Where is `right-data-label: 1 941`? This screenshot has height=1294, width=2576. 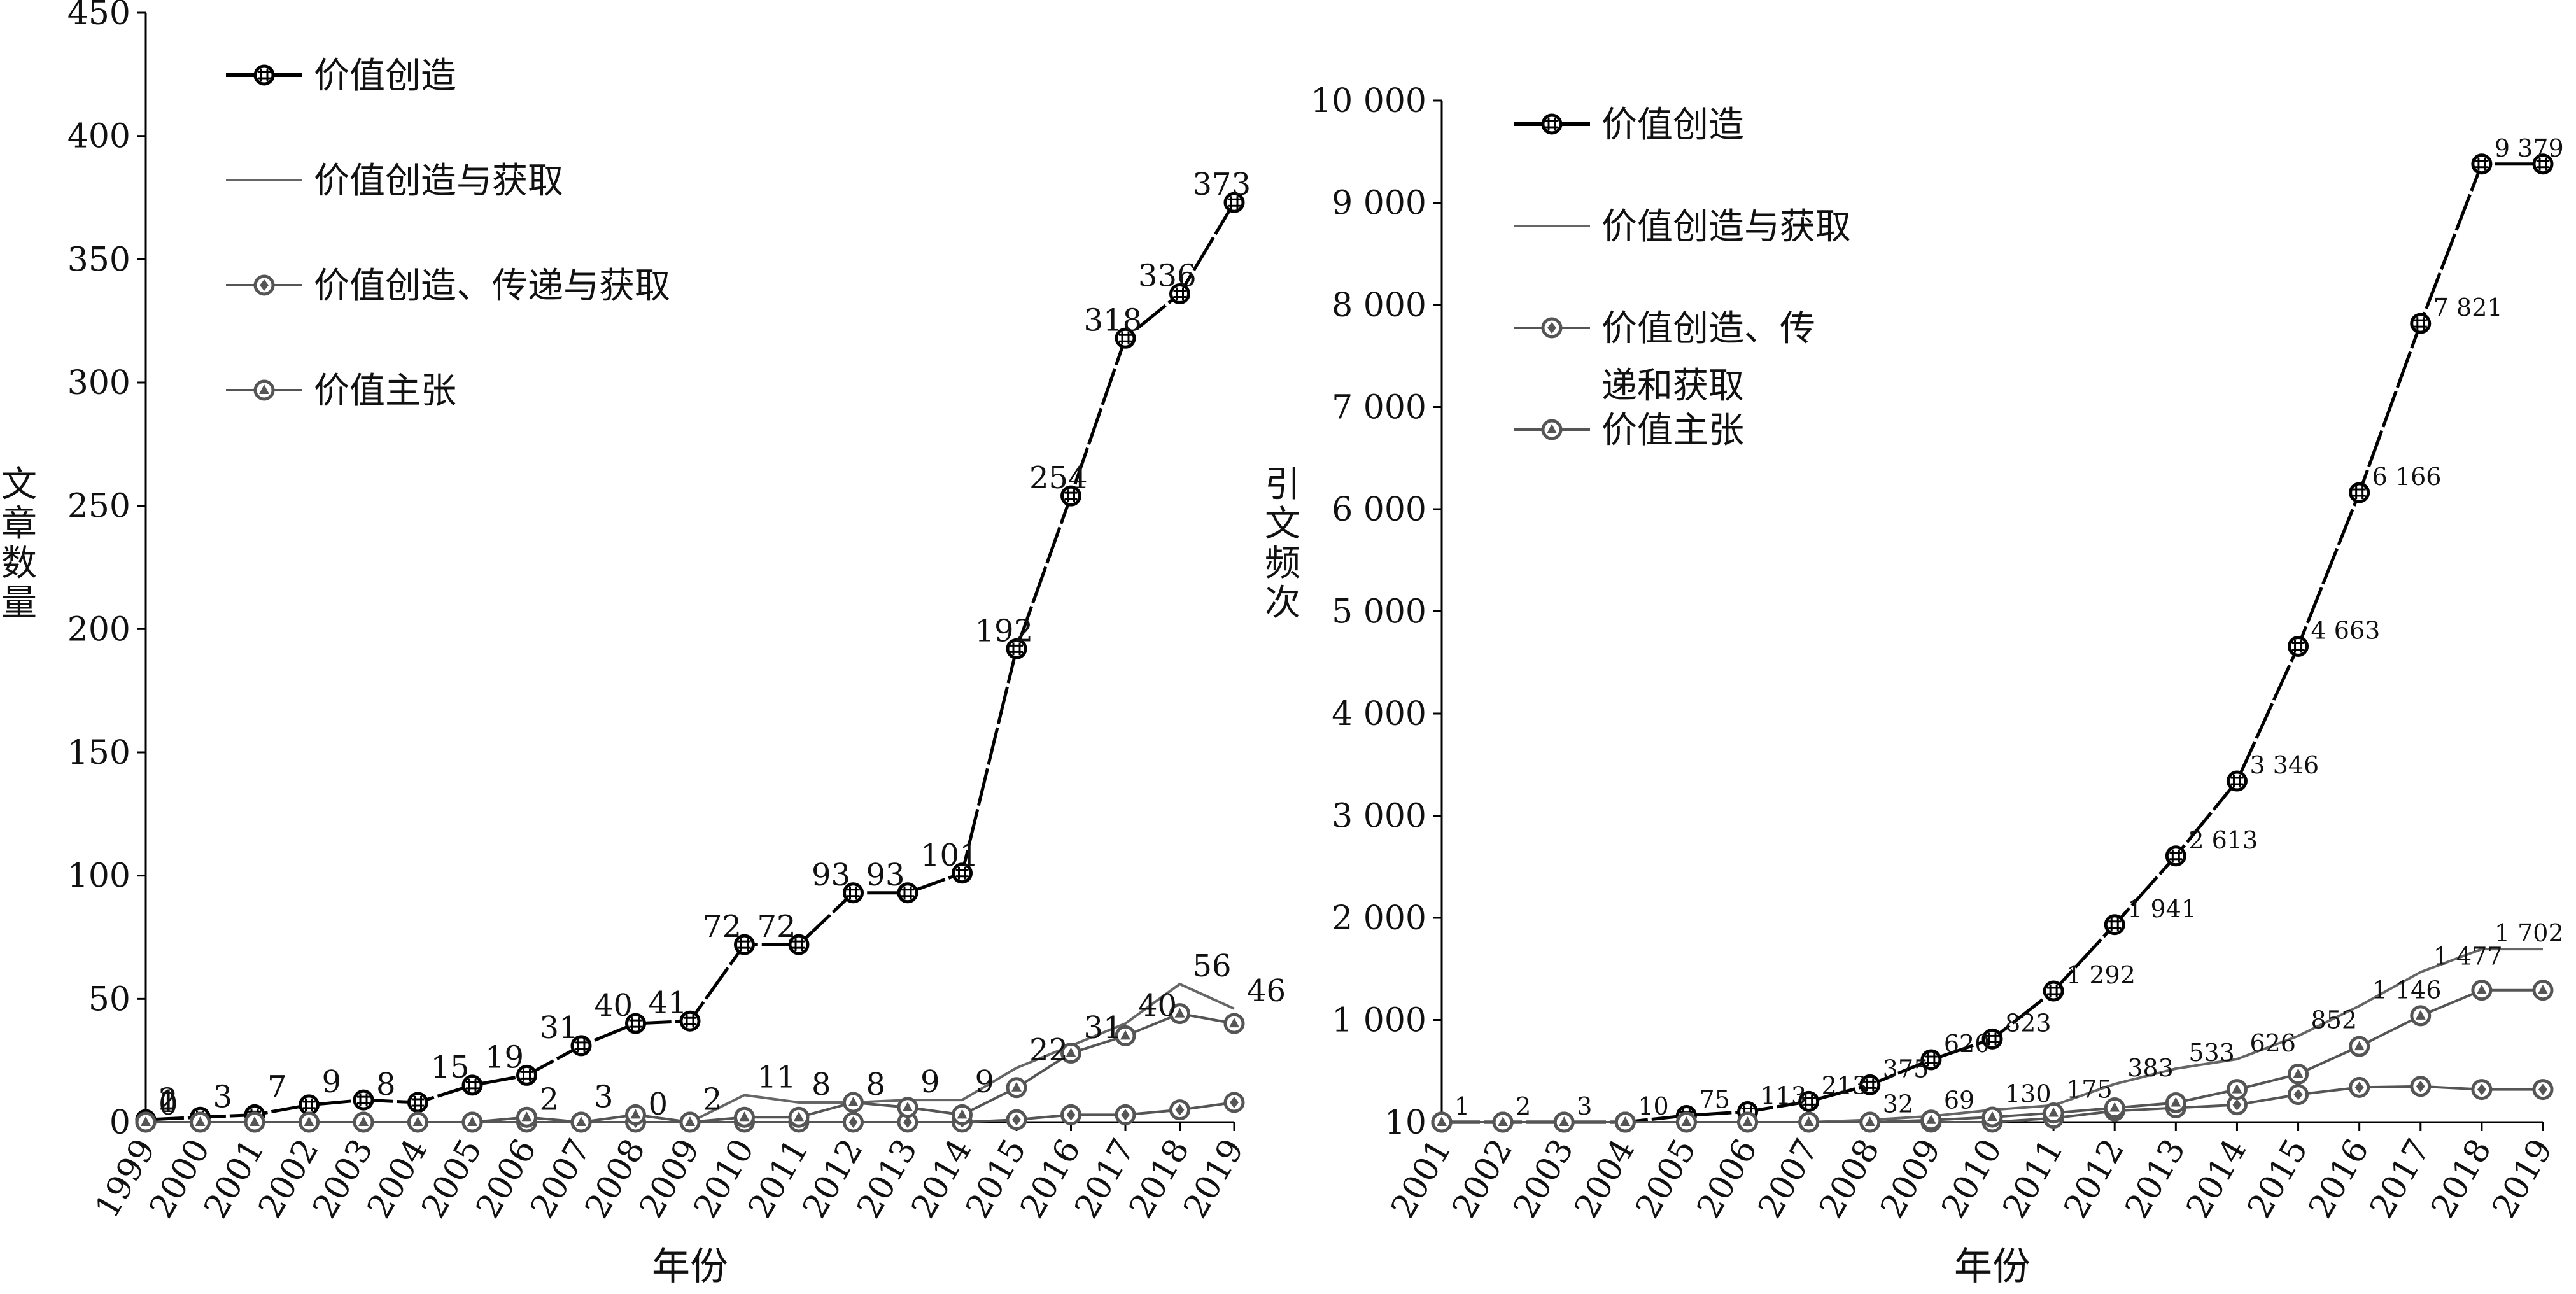
right-data-label: 1 941 is located at coordinates (2162, 909).